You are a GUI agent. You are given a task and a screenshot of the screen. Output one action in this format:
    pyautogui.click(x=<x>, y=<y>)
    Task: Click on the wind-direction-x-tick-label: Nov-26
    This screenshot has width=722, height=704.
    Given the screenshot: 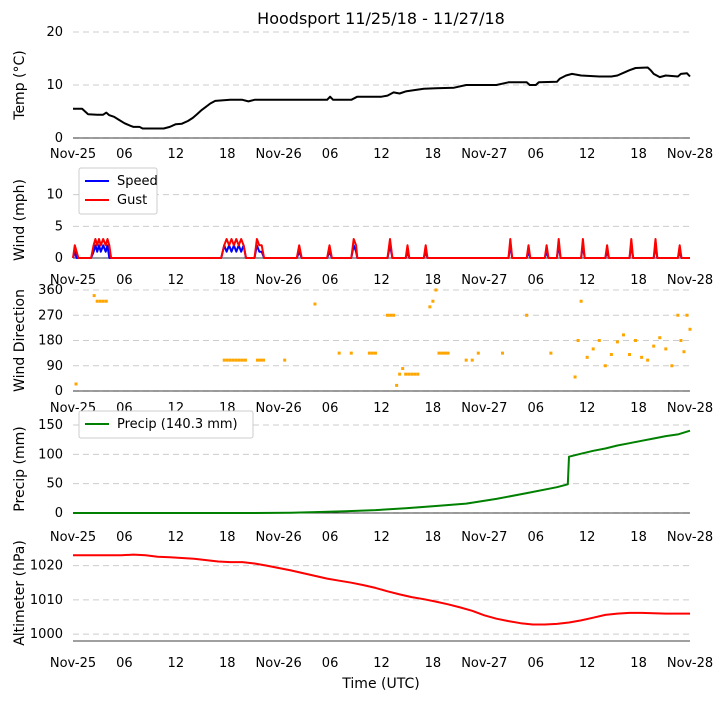 What is the action you would take?
    pyautogui.click(x=279, y=408)
    